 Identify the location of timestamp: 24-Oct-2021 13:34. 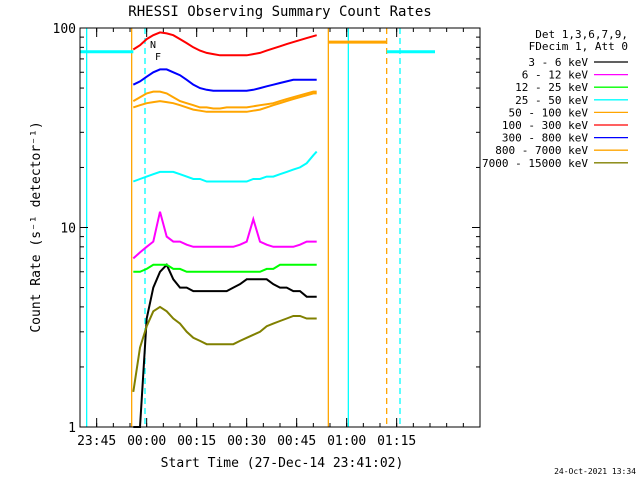
(595, 471).